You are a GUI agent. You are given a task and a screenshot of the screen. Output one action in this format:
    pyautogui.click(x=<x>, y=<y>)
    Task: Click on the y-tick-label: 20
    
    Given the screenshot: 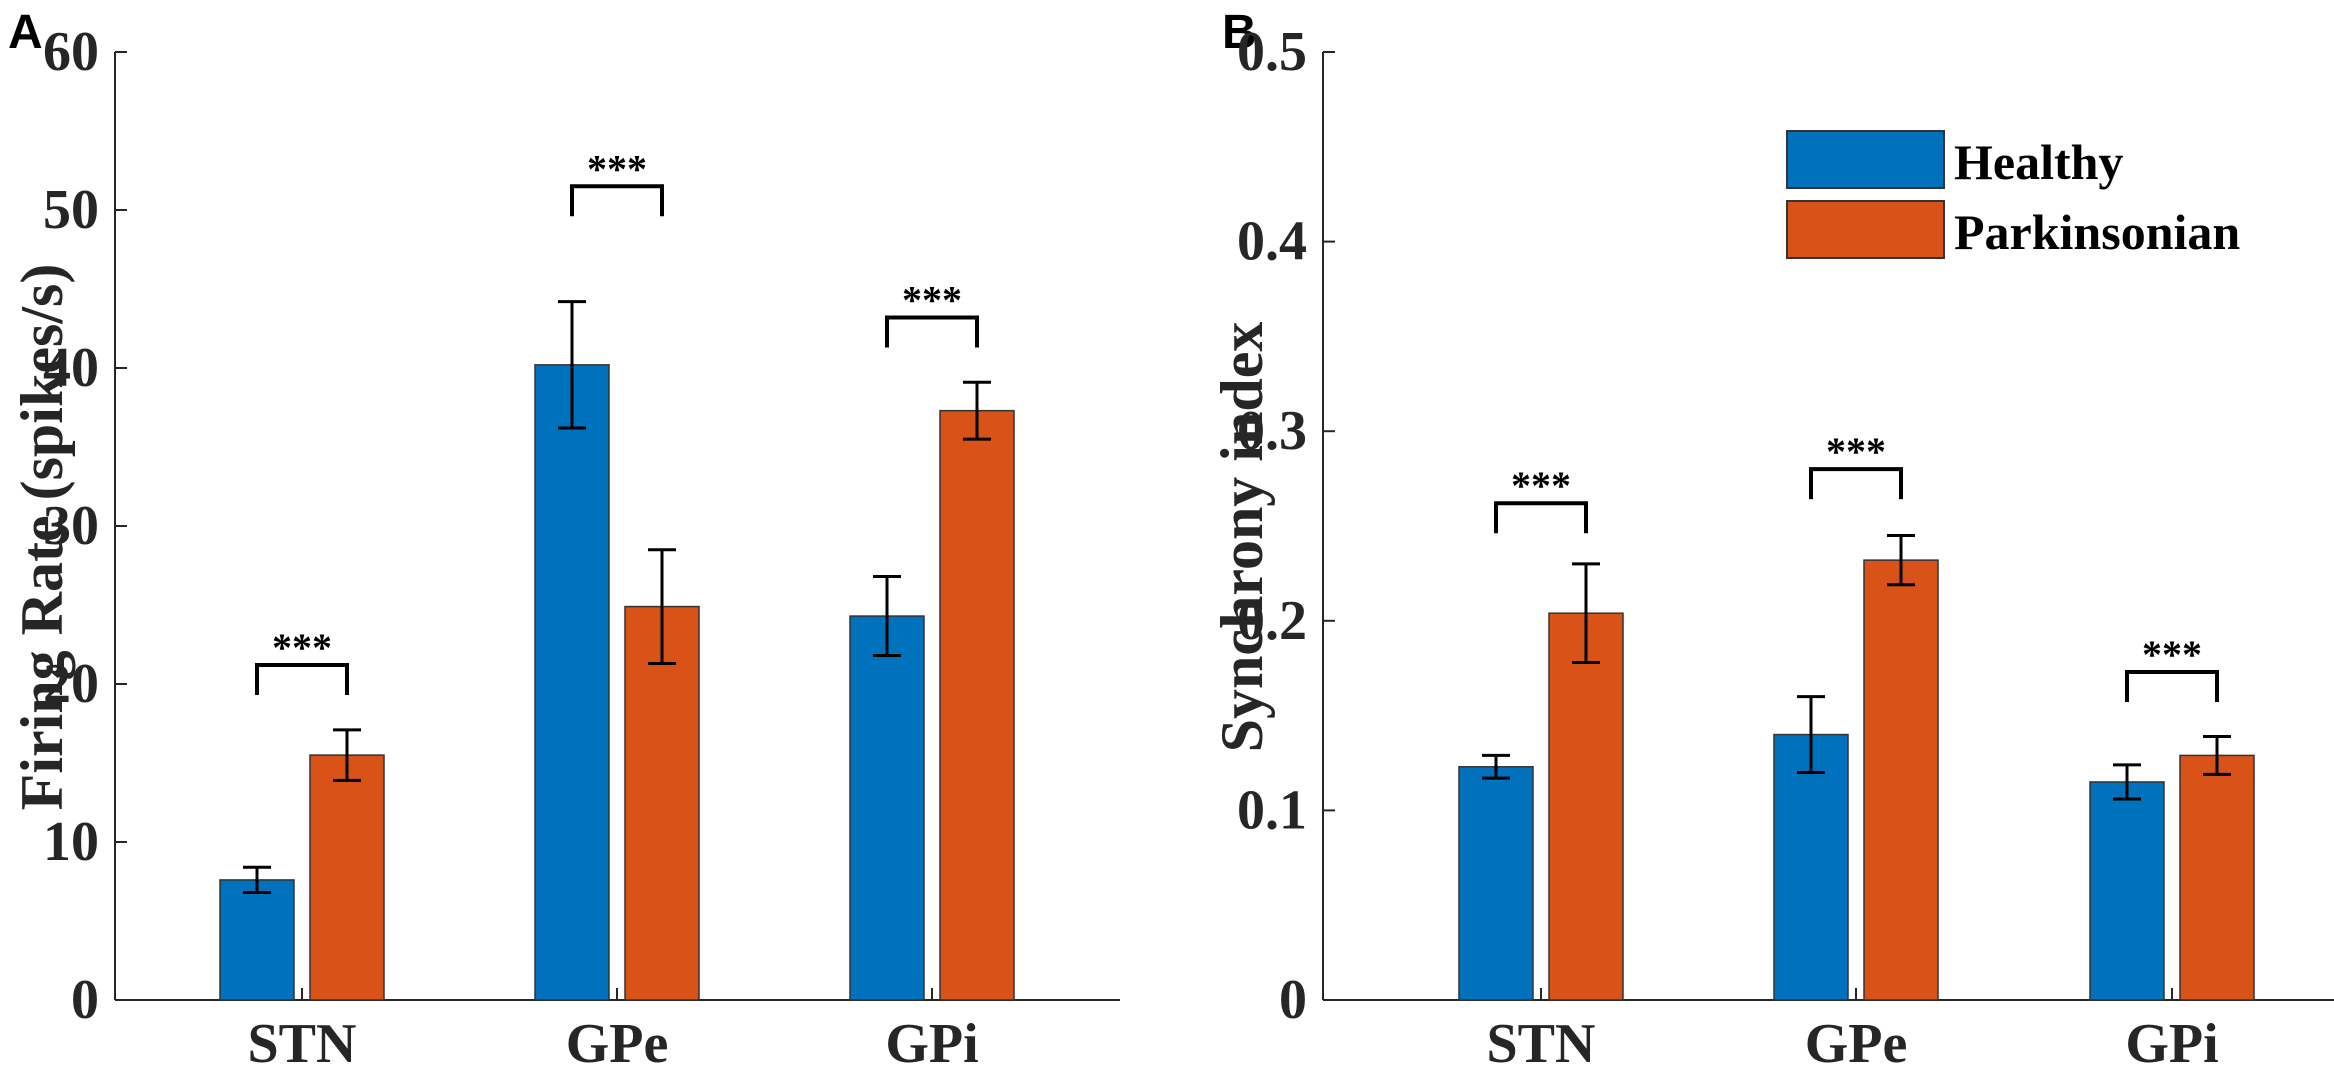 What is the action you would take?
    pyautogui.click(x=71, y=684)
    